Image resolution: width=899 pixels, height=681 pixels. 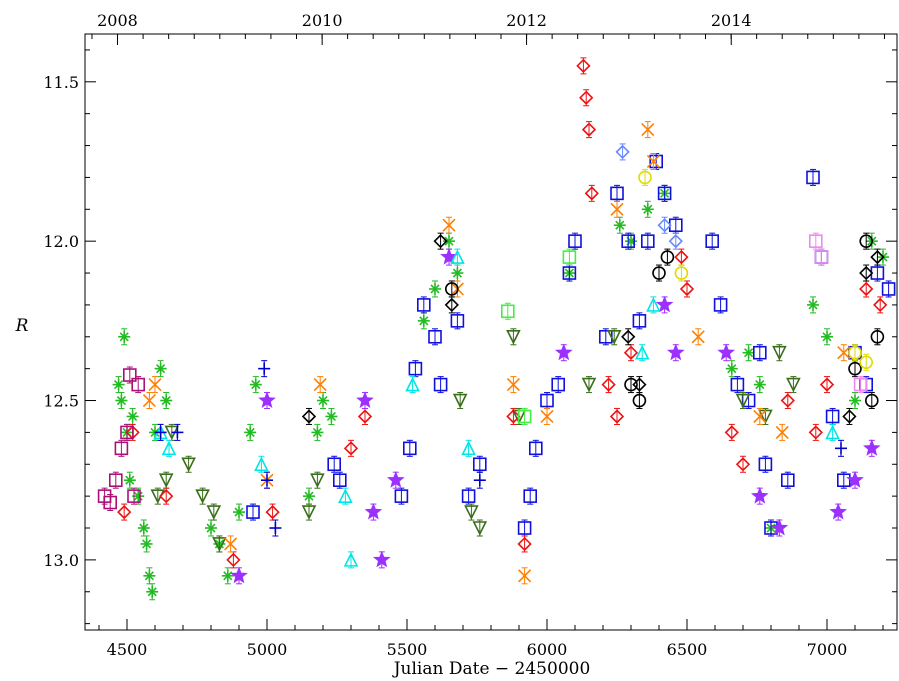 What do you see at coordinates (61, 241) in the screenshot?
I see `y-tick-label: 12.0` at bounding box center [61, 241].